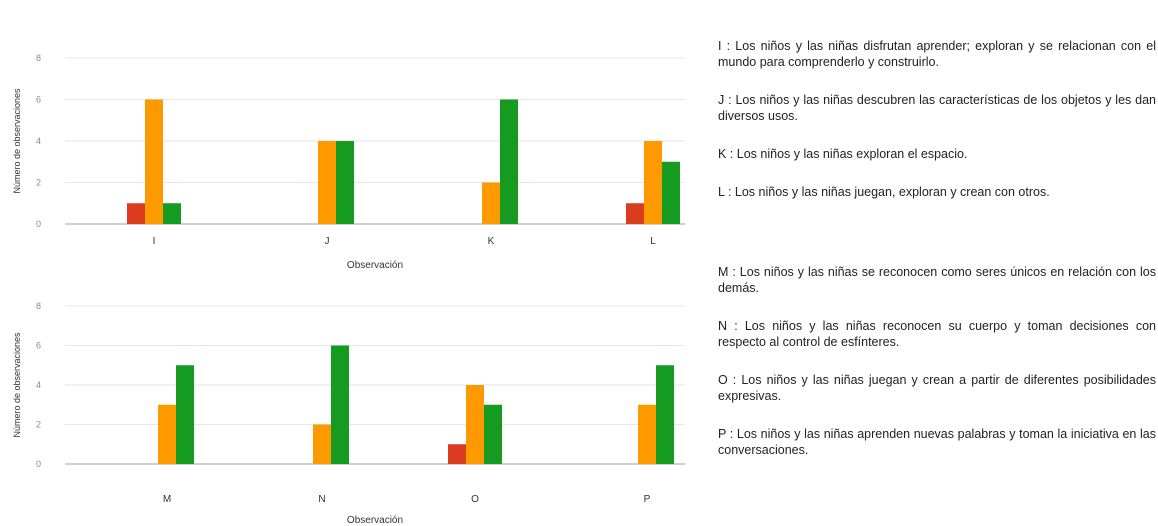  I want to click on x-tick-label-o: O, so click(475, 499).